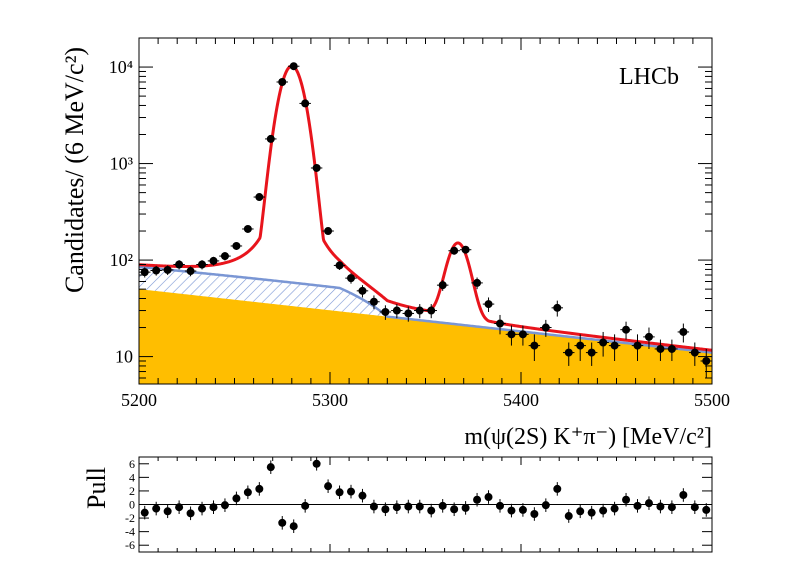  I want to click on pull-tick-label: 0, so click(132, 505).